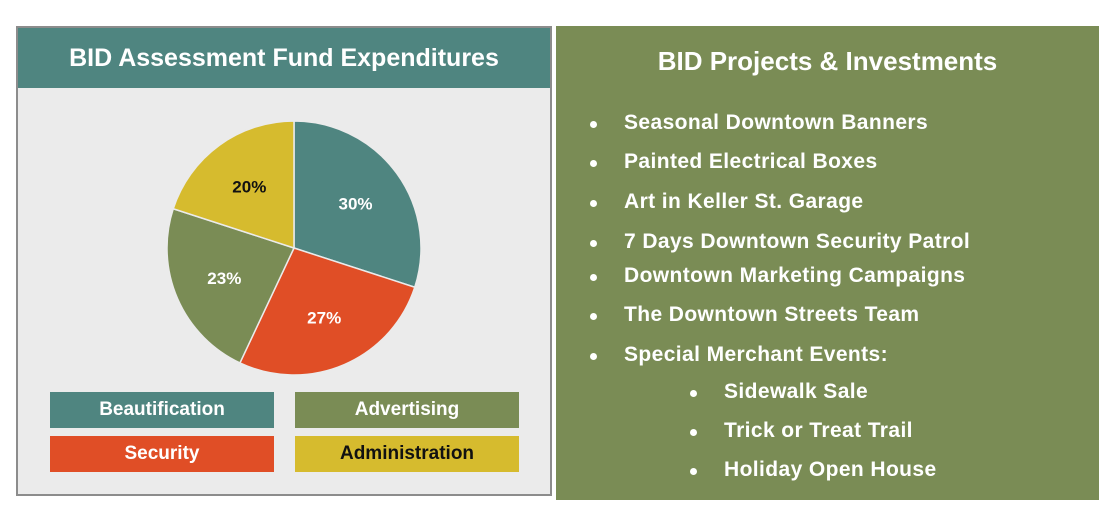 The height and width of the screenshot is (510, 1113). What do you see at coordinates (796, 391) in the screenshot?
I see `project-subitem: Sidewalk Sale` at bounding box center [796, 391].